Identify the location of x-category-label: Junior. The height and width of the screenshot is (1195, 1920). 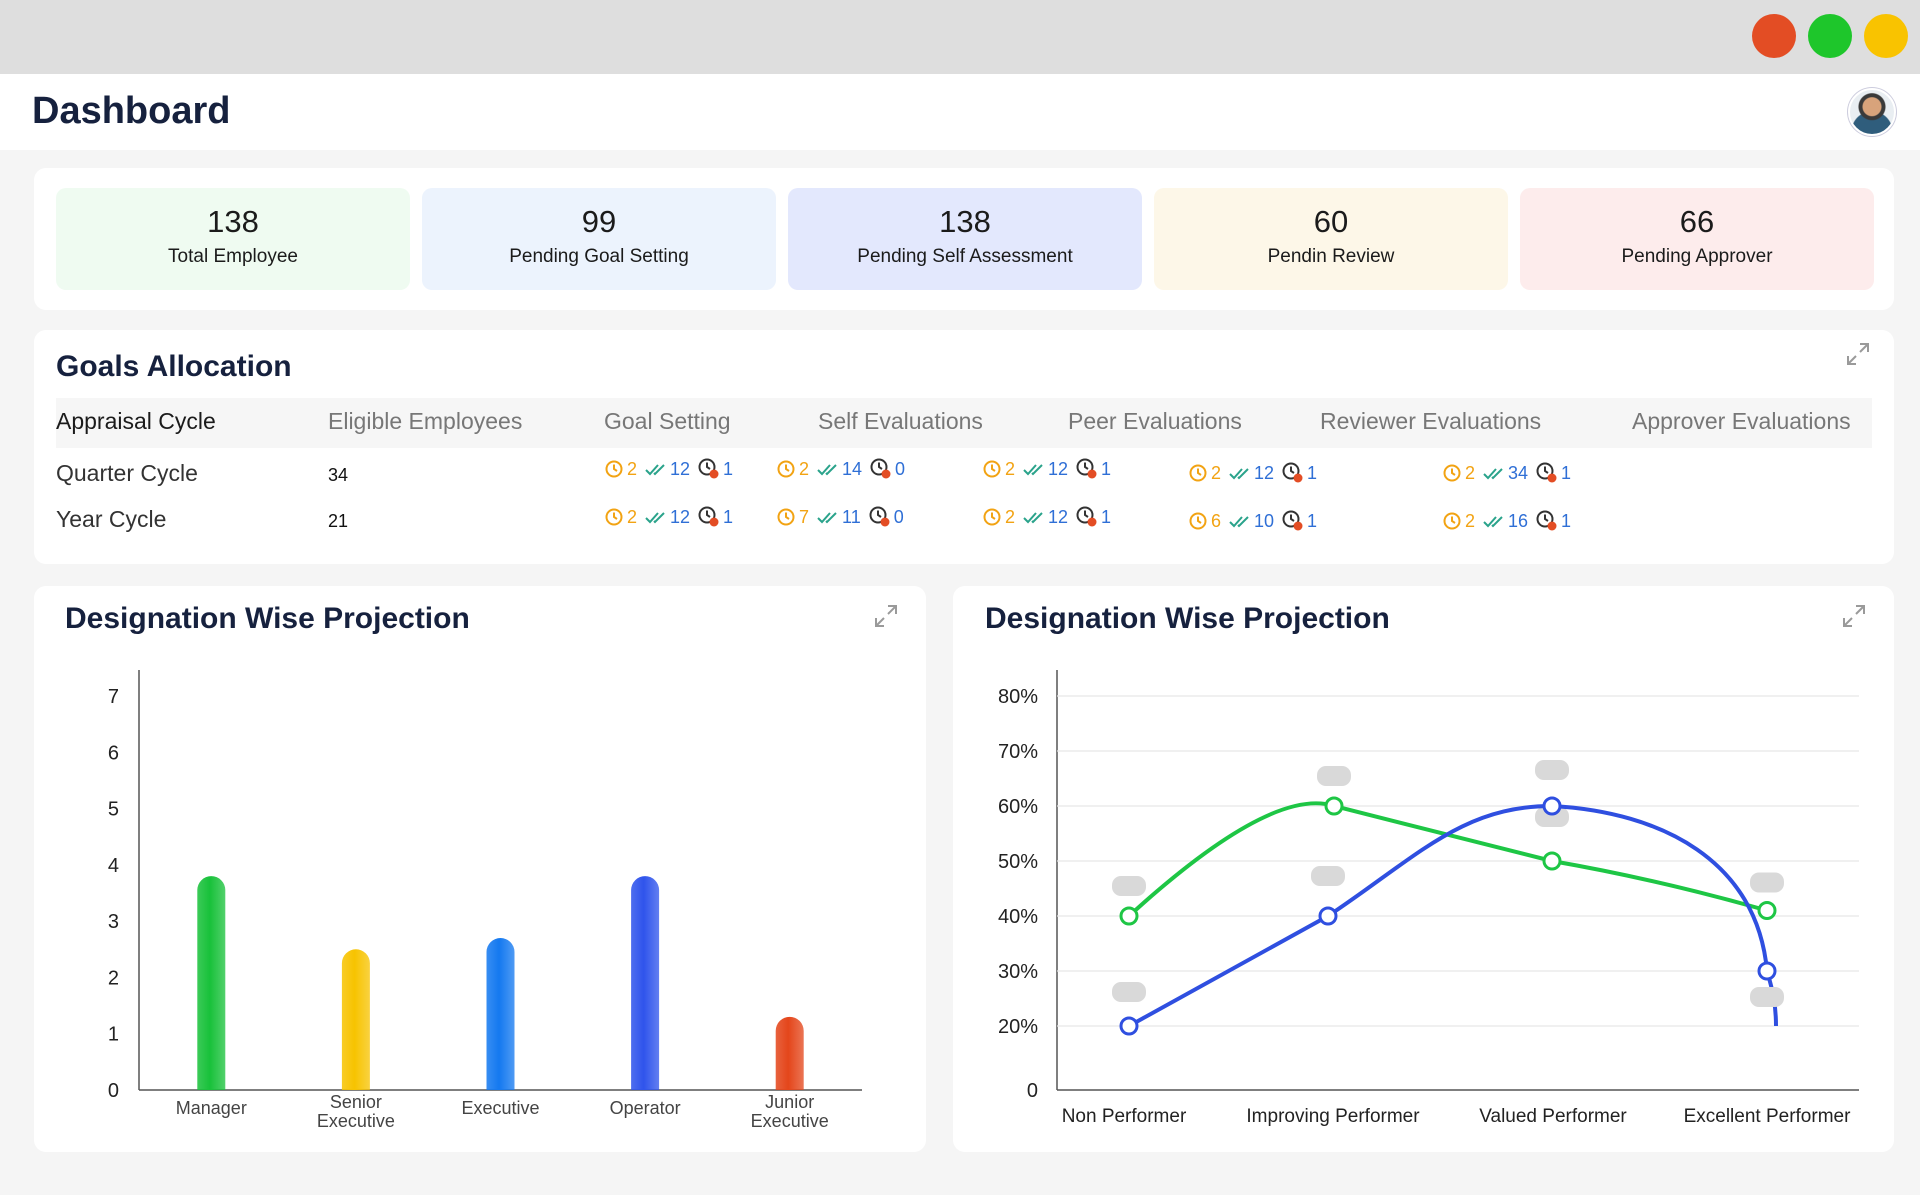
(789, 1102).